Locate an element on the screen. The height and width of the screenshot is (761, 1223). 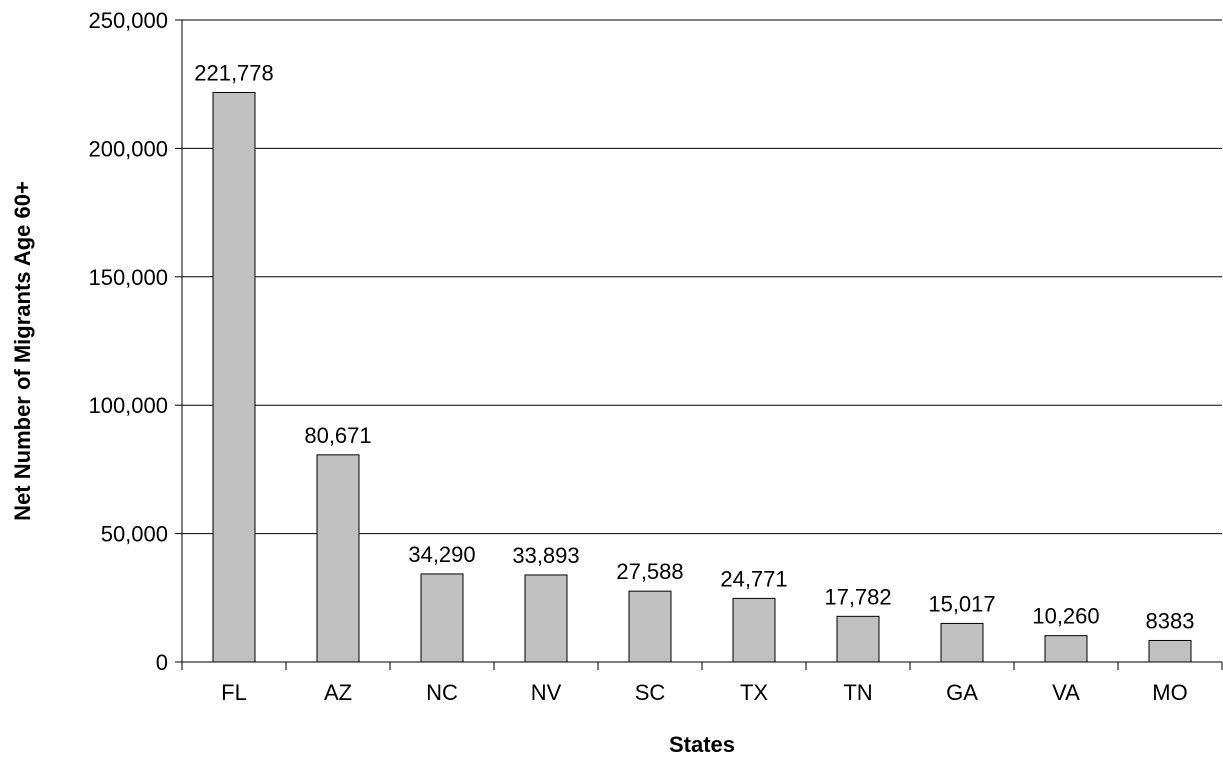
bar-nv is located at coordinates (546, 618).